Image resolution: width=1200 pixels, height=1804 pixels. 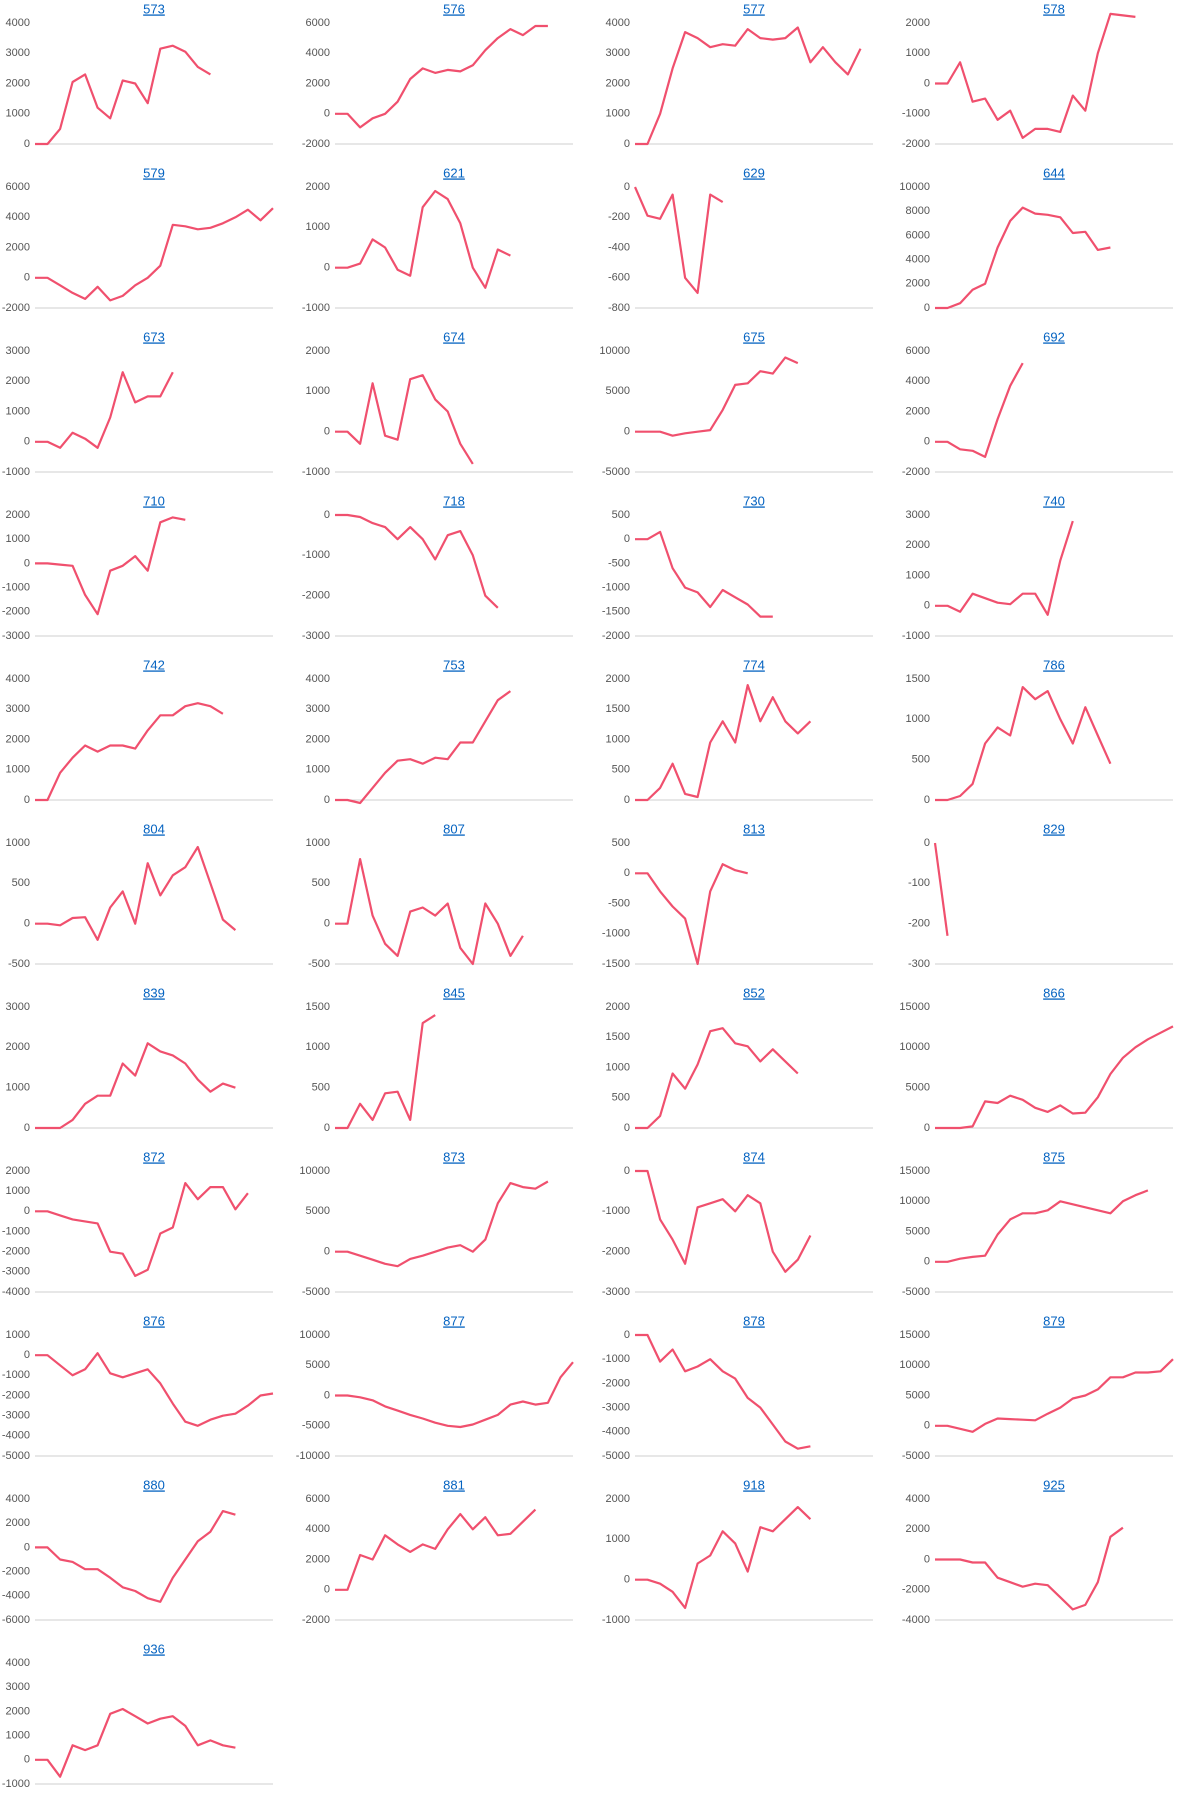 I want to click on chart-title: 644, so click(x=1054, y=172).